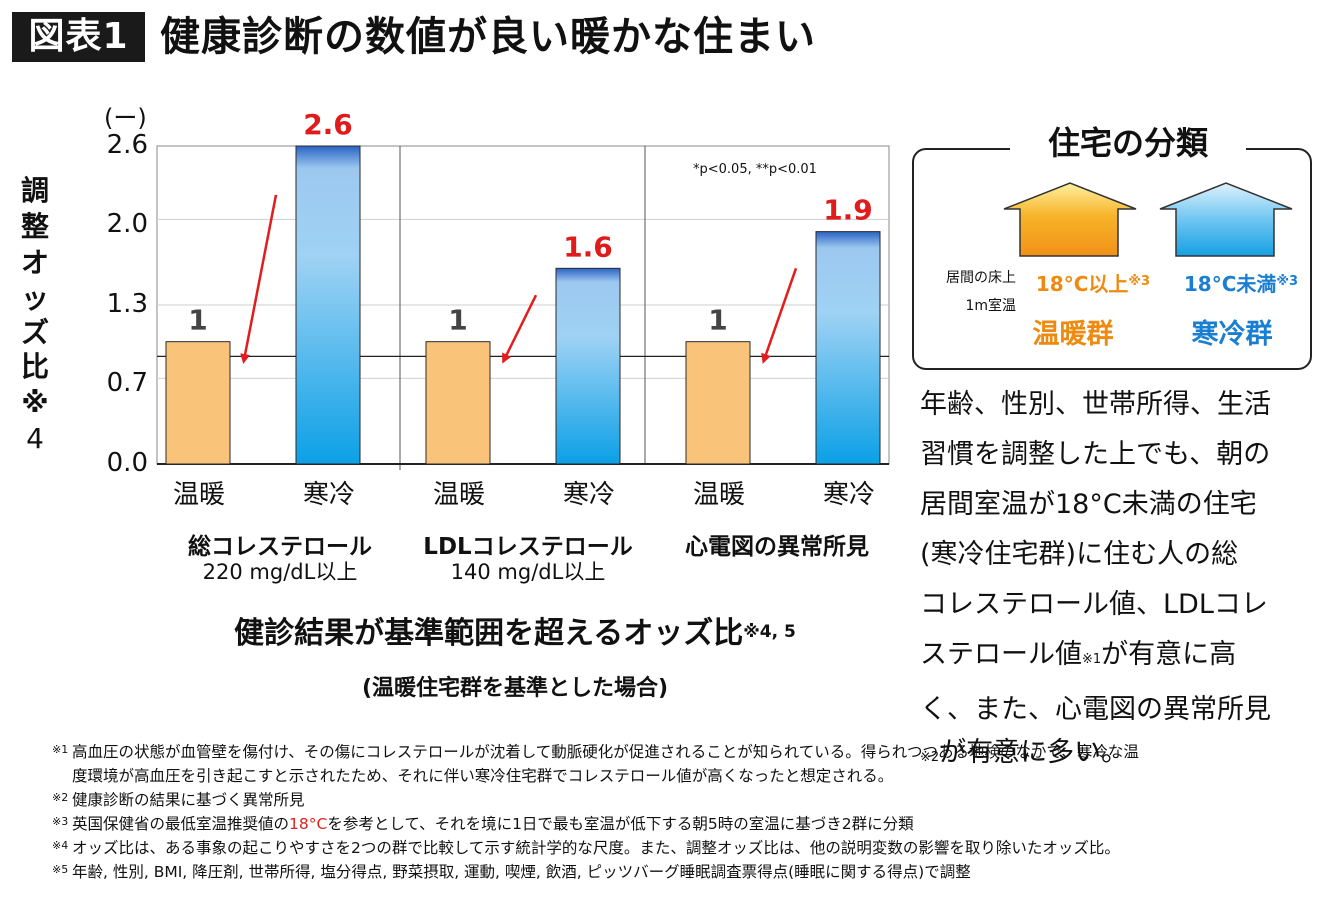  I want to click on figure-label: 図表1, so click(78, 37).